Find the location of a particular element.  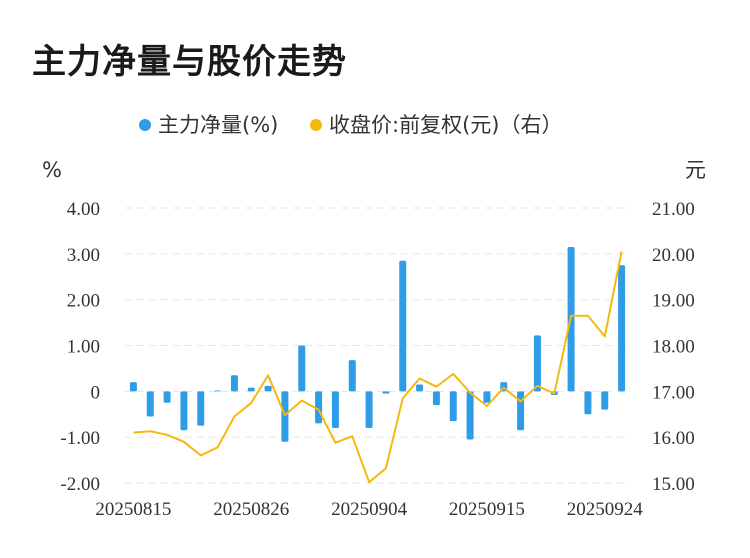

right-tick-label: 17.00 is located at coordinates (673, 392).